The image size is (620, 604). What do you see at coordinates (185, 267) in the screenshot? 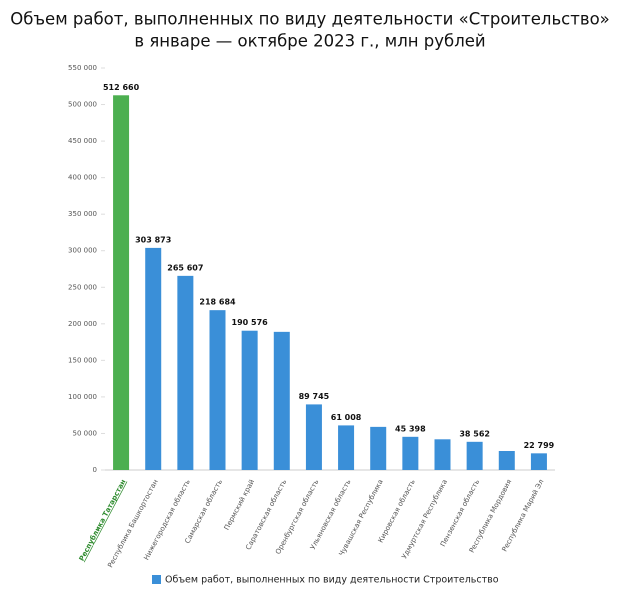
I see `value-label: 265 607` at bounding box center [185, 267].